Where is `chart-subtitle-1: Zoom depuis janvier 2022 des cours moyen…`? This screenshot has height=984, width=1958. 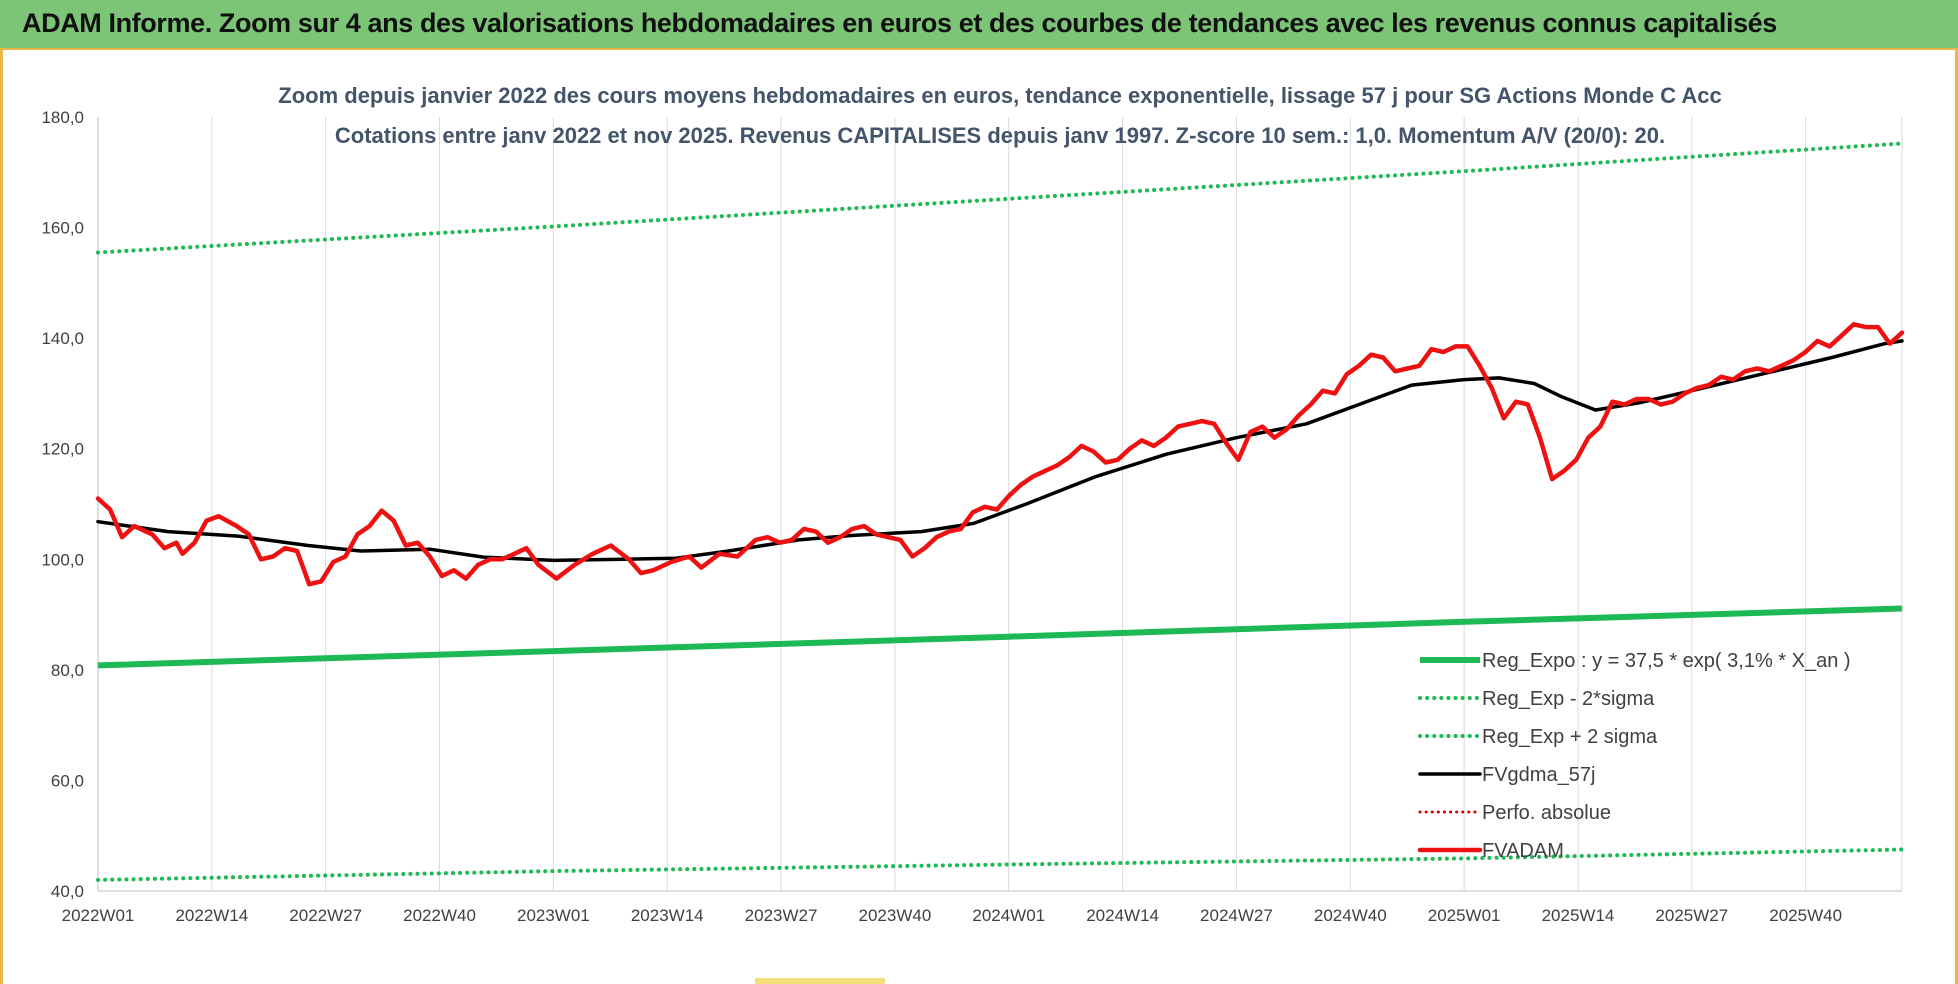
chart-subtitle-1: Zoom depuis janvier 2022 des cours moyen… is located at coordinates (999, 95).